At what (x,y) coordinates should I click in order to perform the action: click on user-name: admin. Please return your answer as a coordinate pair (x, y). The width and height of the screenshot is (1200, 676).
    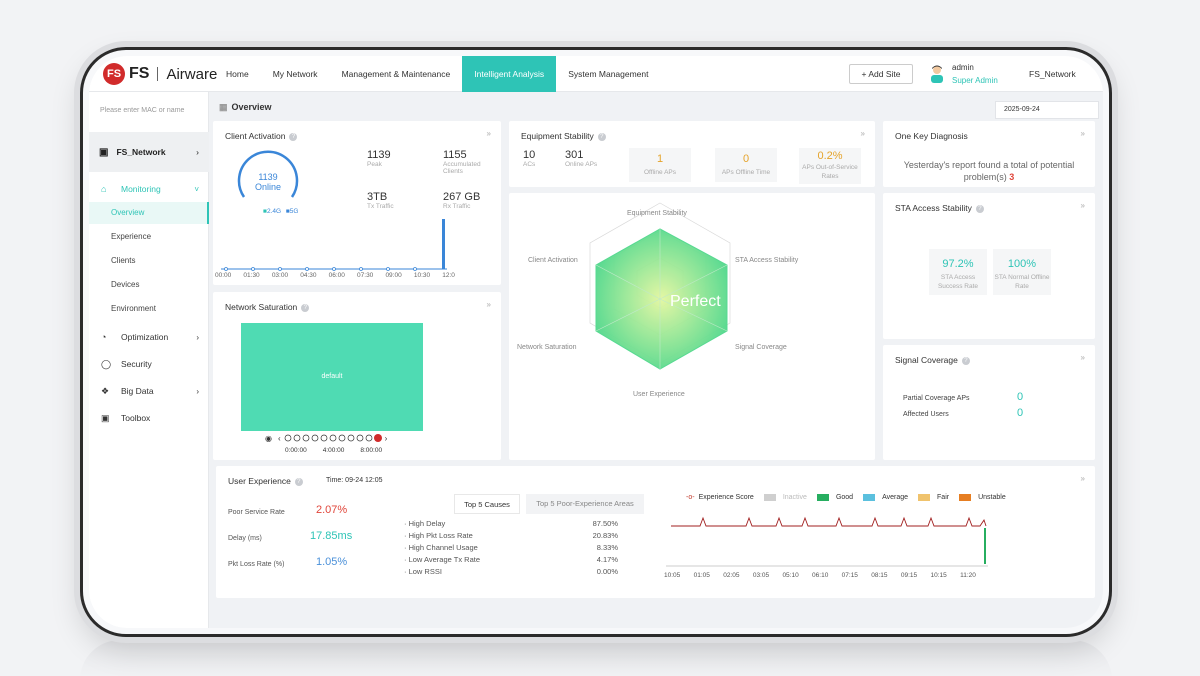
    Looking at the image, I should click on (963, 67).